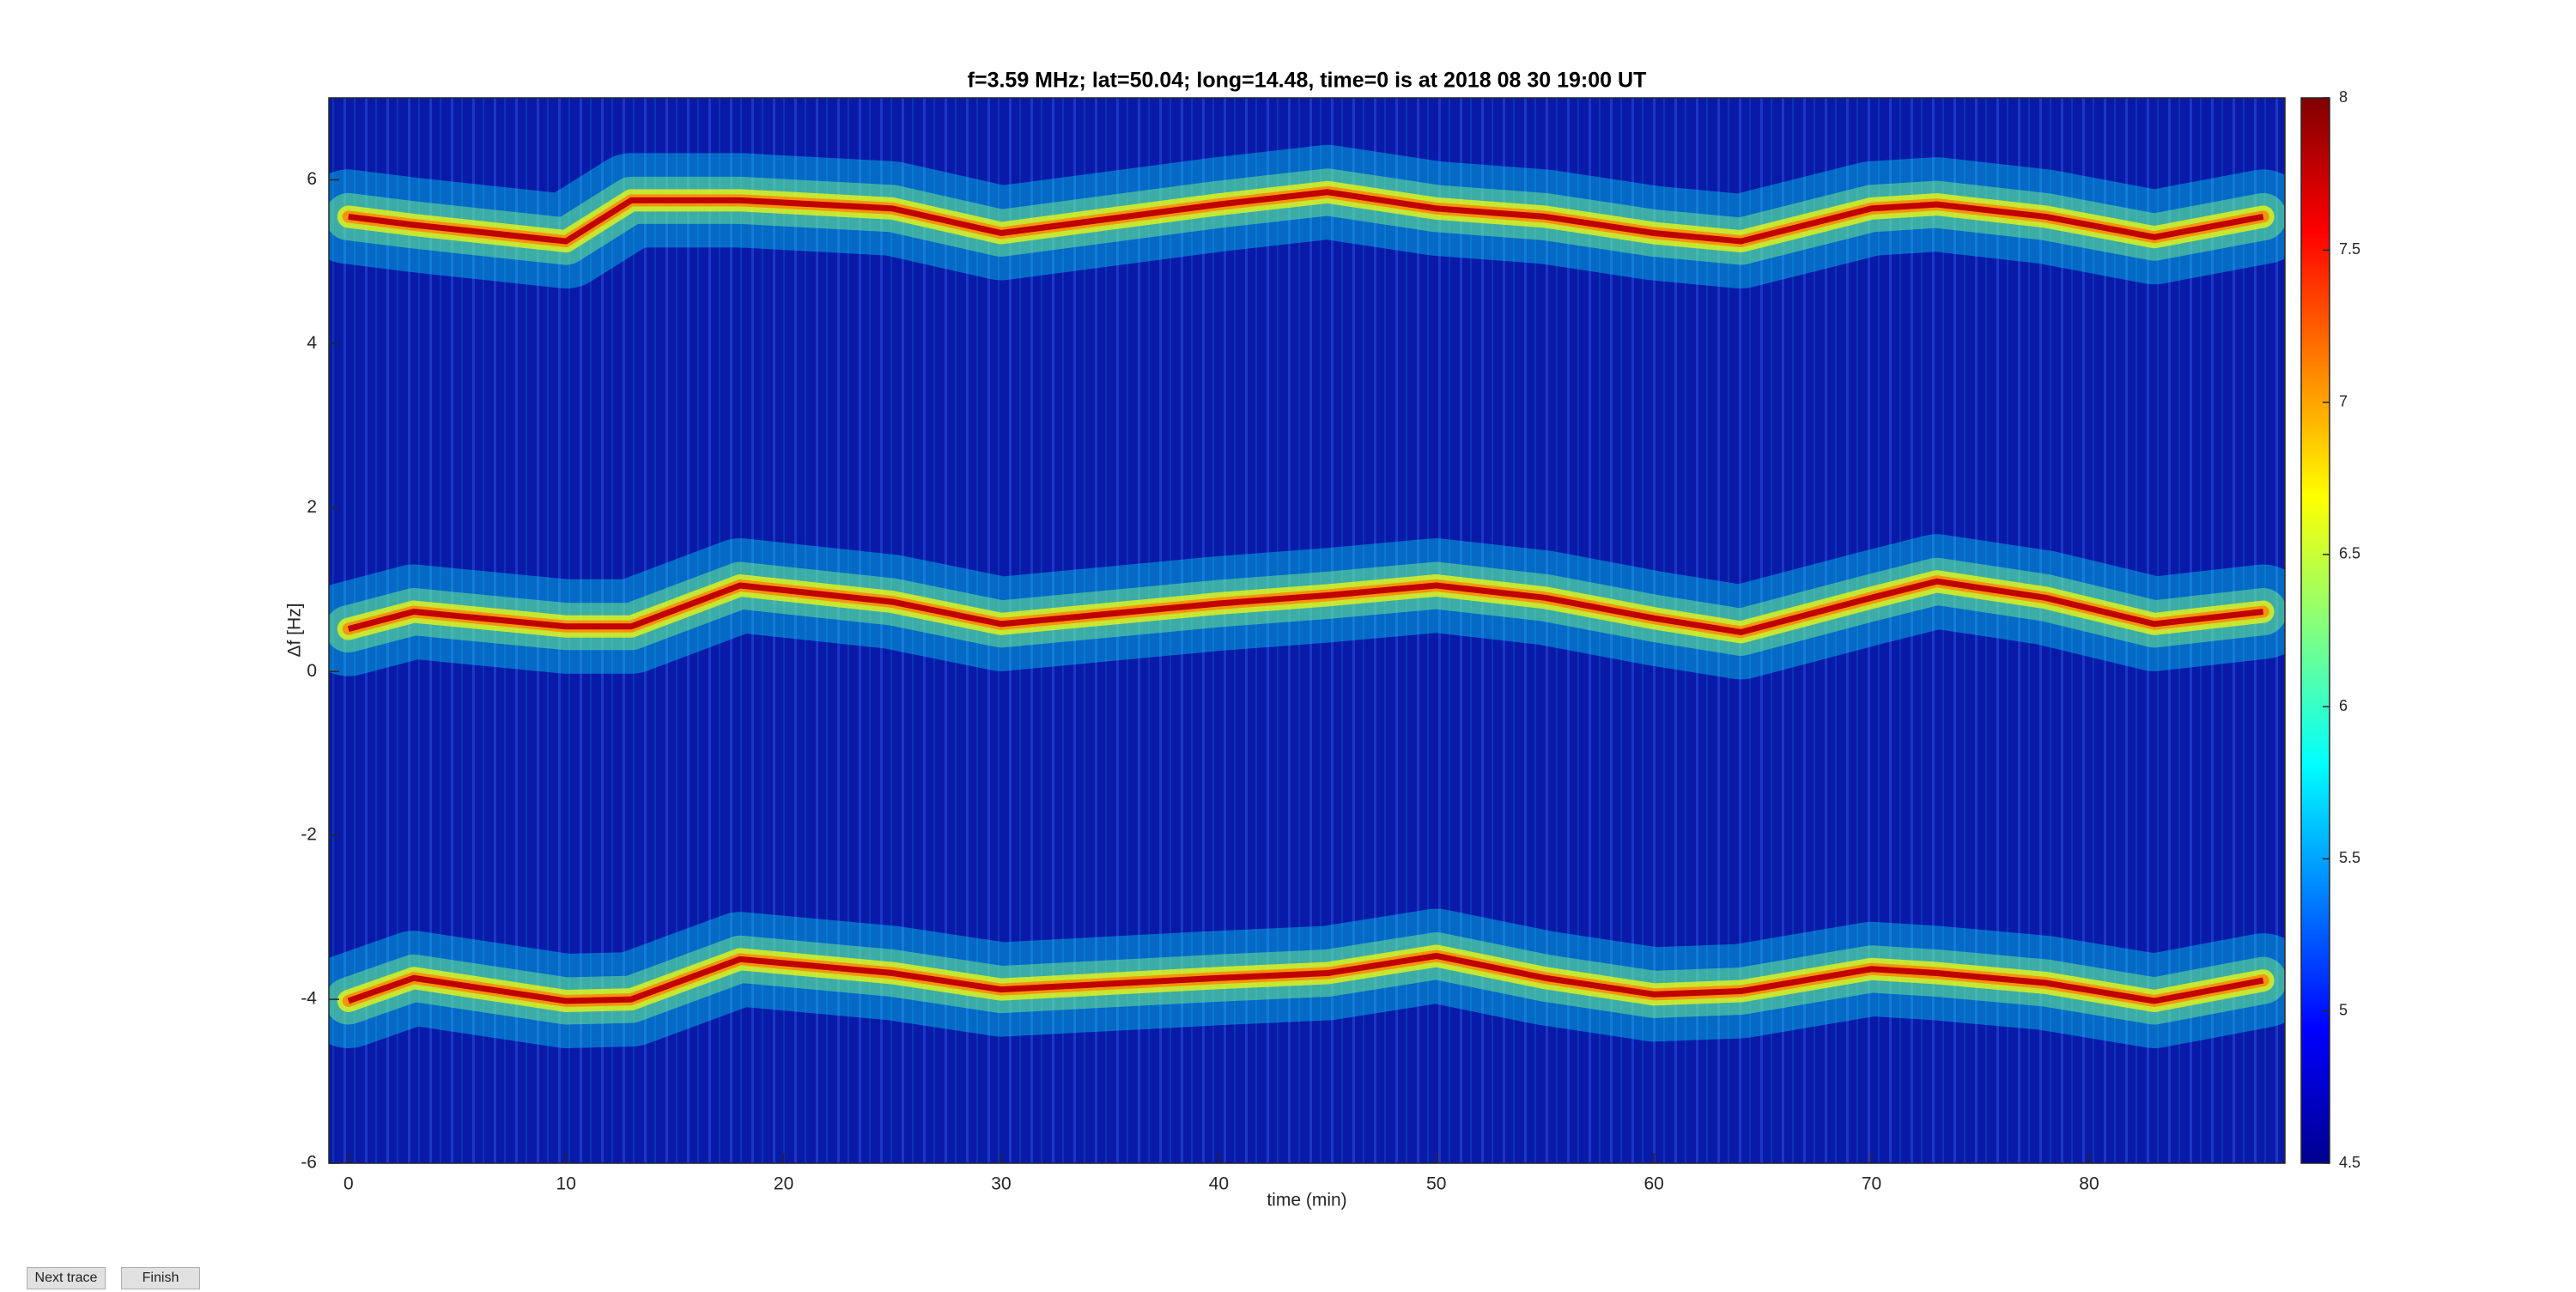 The width and height of the screenshot is (2576, 1292). I want to click on x-axis-label: time (min), so click(1306, 1200).